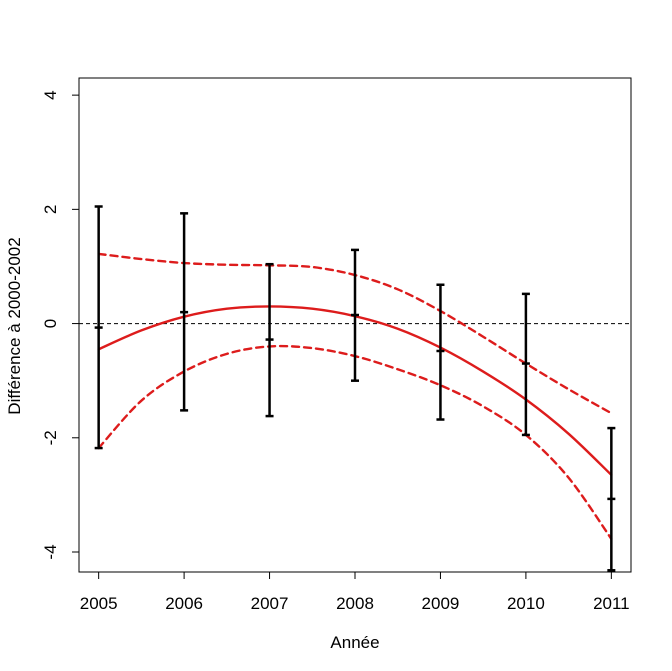  I want to click on x-tick-label: 2005, so click(99, 603).